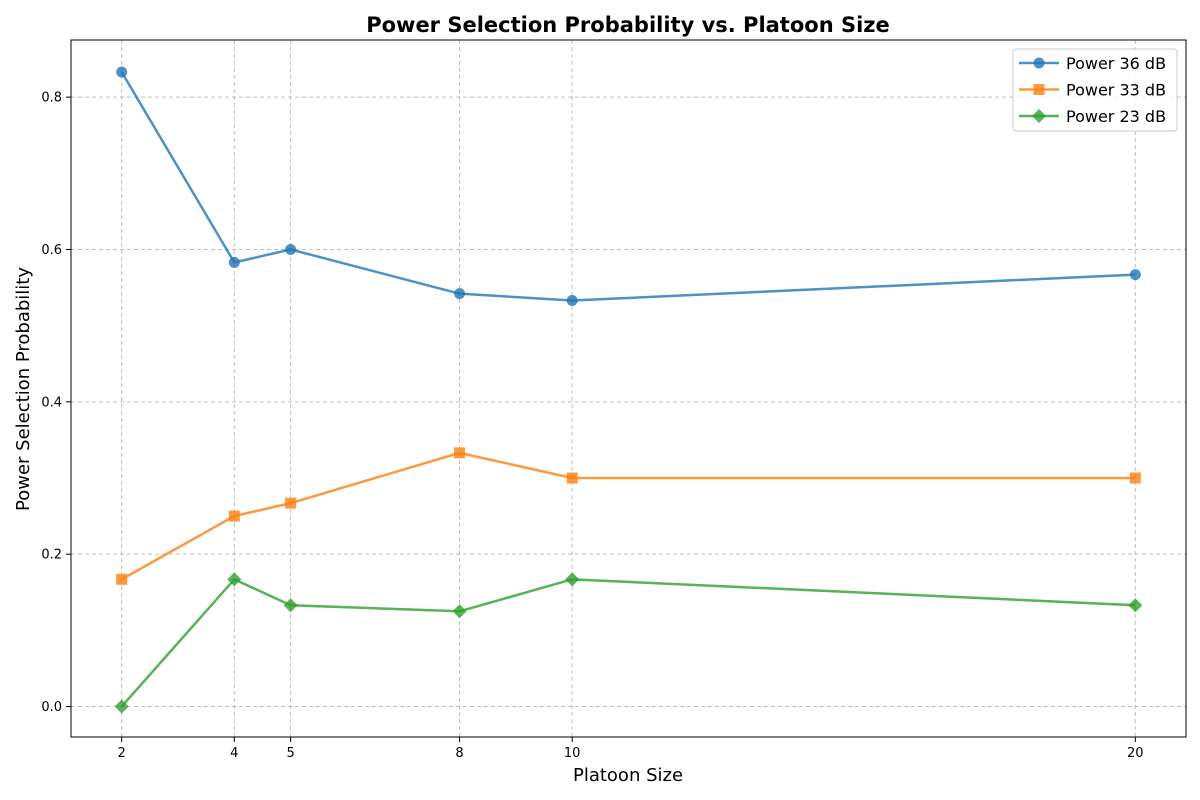 This screenshot has width=1200, height=800. Describe the element at coordinates (51, 402) in the screenshot. I see `y-tick-label: 0.4` at that location.